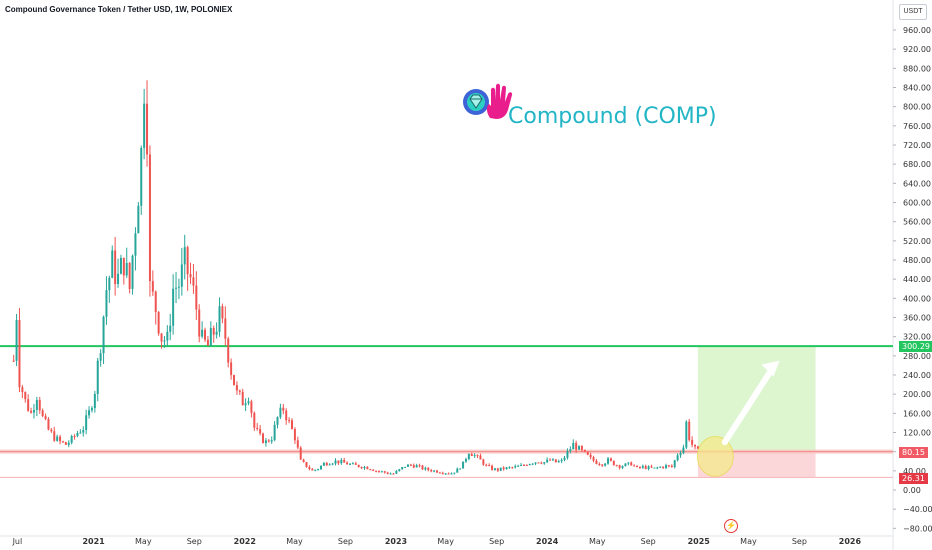 The height and width of the screenshot is (550, 932). Describe the element at coordinates (749, 404) in the screenshot. I see `target-arrow` at that location.